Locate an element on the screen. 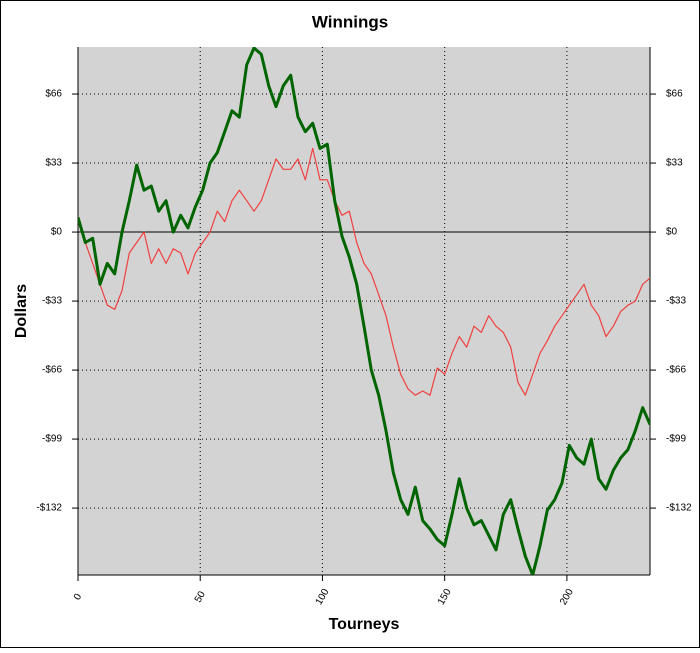 This screenshot has width=700, height=653. y-tick-label: -$33 is located at coordinates (52, 301).